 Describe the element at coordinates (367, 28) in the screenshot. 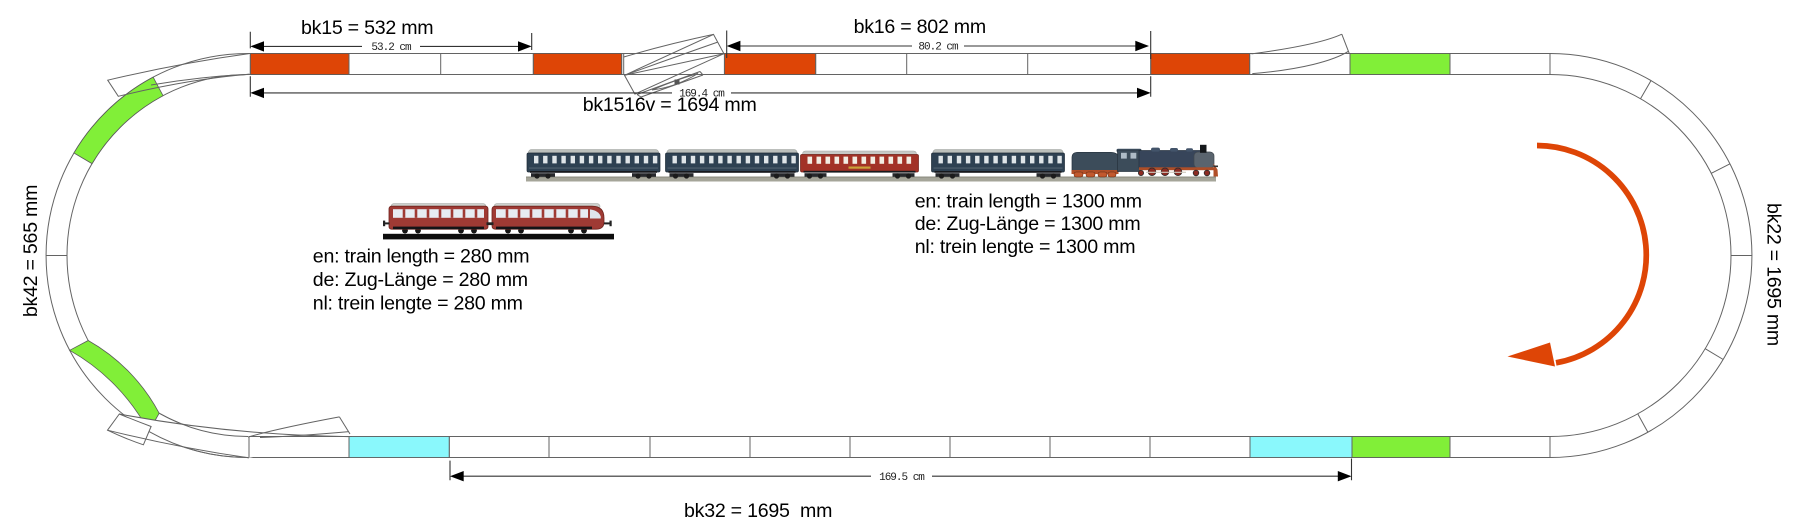

I see `svg-text: bk15 = 532 mm` at that location.